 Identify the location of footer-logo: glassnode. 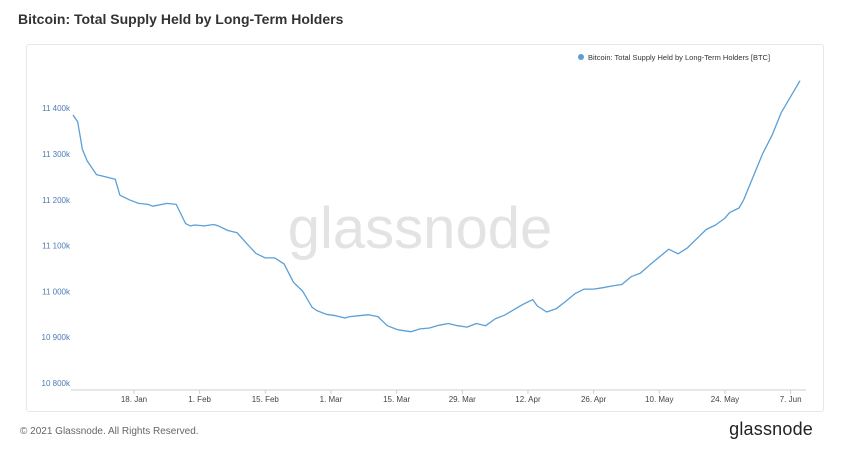
(771, 429).